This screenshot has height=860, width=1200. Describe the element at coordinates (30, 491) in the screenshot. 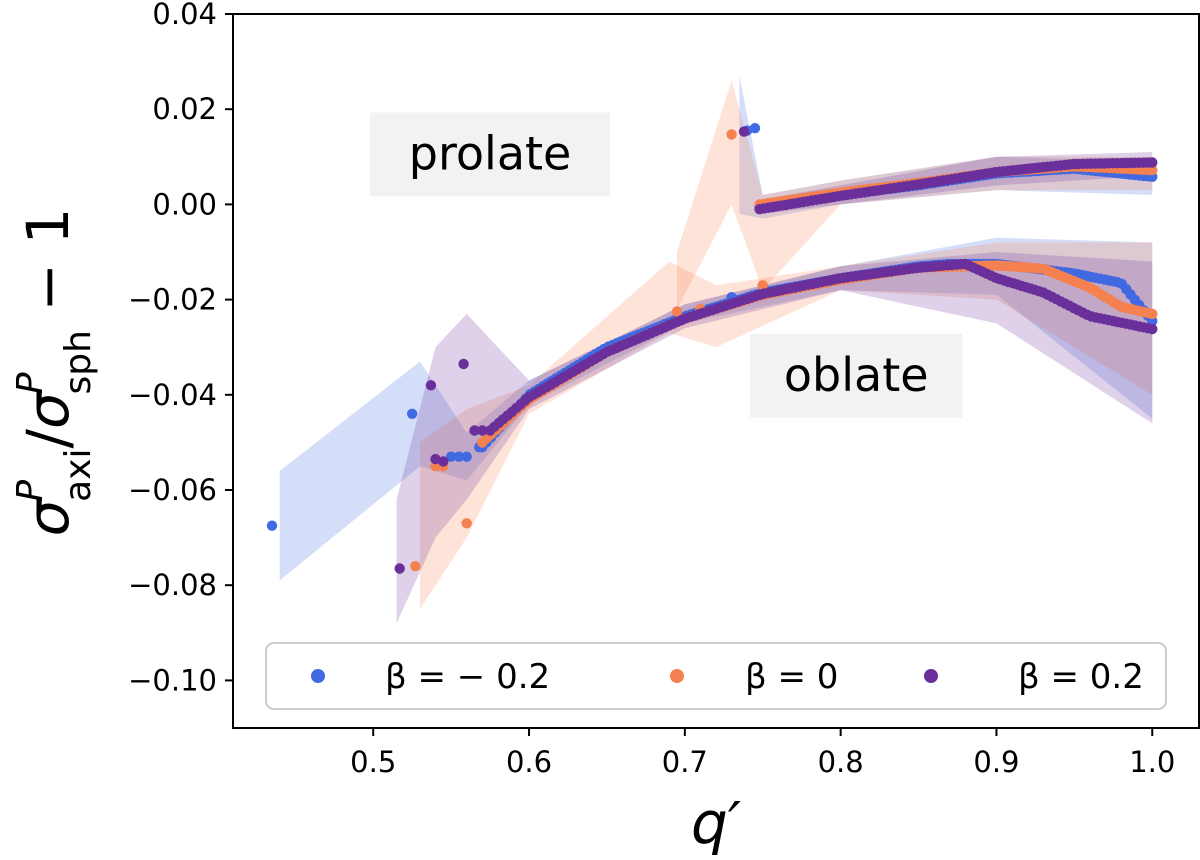

I see `y-title-sup-1: P` at that location.